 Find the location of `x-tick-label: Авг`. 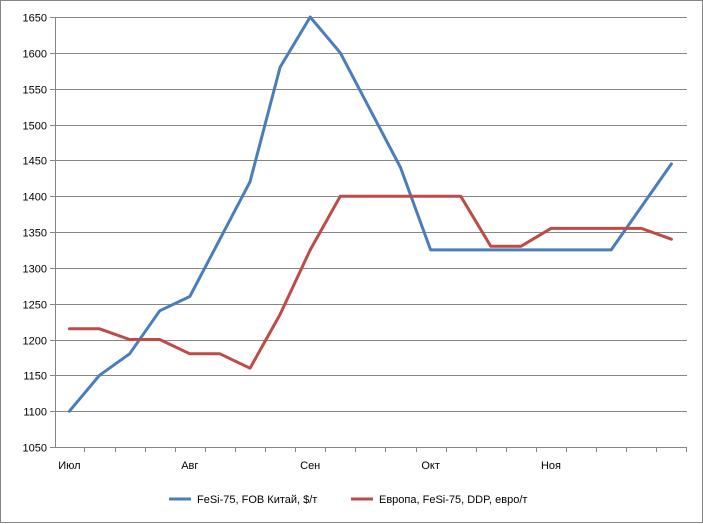

x-tick-label: Авг is located at coordinates (189, 466).